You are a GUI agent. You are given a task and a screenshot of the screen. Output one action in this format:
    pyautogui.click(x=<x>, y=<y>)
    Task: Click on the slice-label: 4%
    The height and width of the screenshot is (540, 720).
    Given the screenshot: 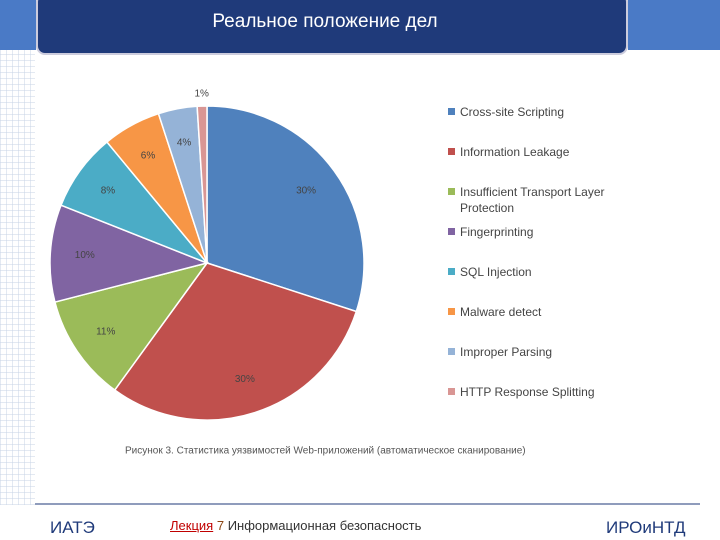 What is the action you would take?
    pyautogui.click(x=184, y=142)
    